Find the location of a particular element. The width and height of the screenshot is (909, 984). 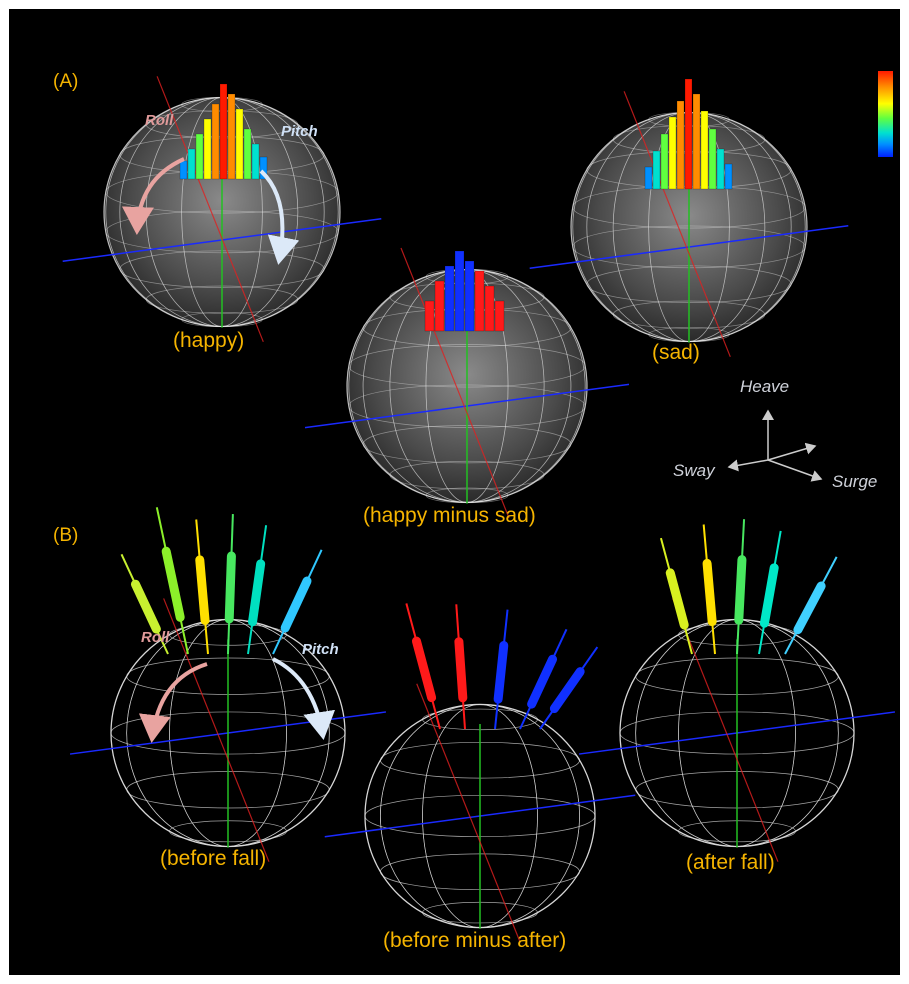

caption-happy-minus-sad: (happy minus sad) is located at coordinates (449, 515).